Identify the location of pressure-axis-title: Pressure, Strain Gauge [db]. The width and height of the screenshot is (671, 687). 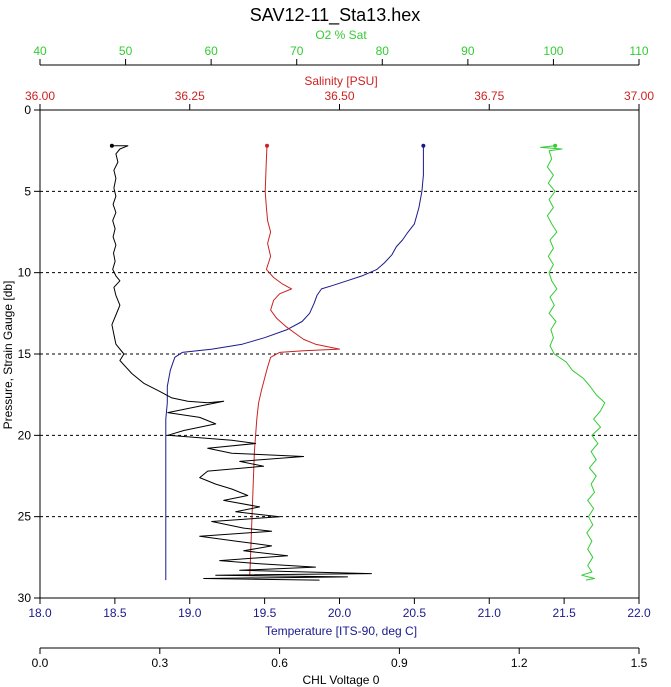
(8, 355).